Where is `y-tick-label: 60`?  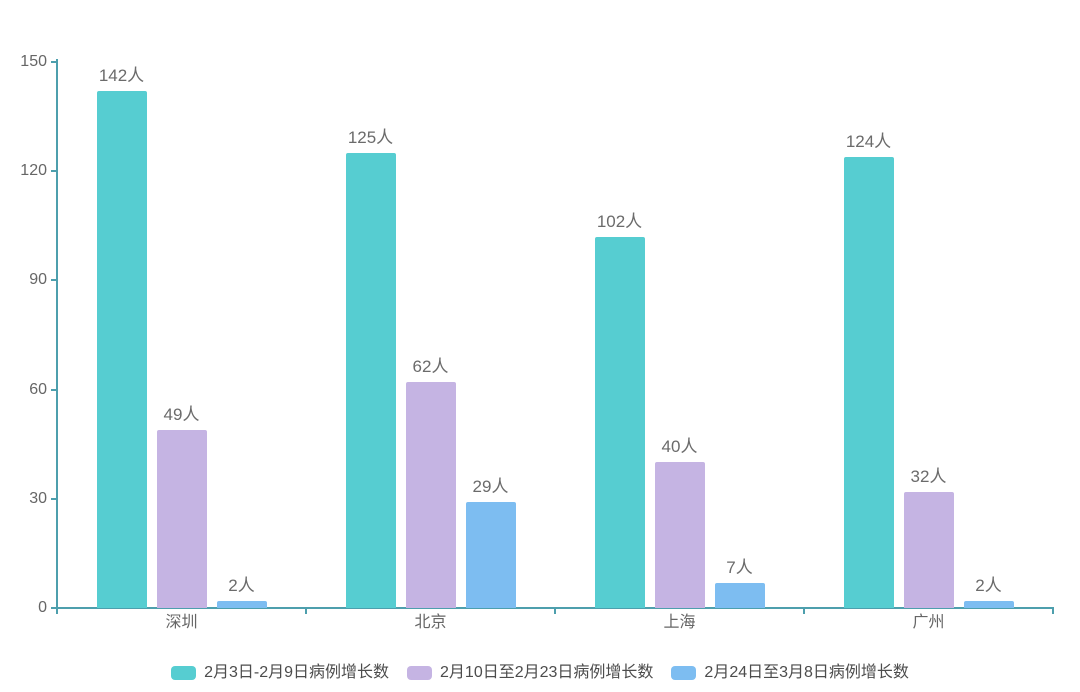 y-tick-label: 60 is located at coordinates (38, 389).